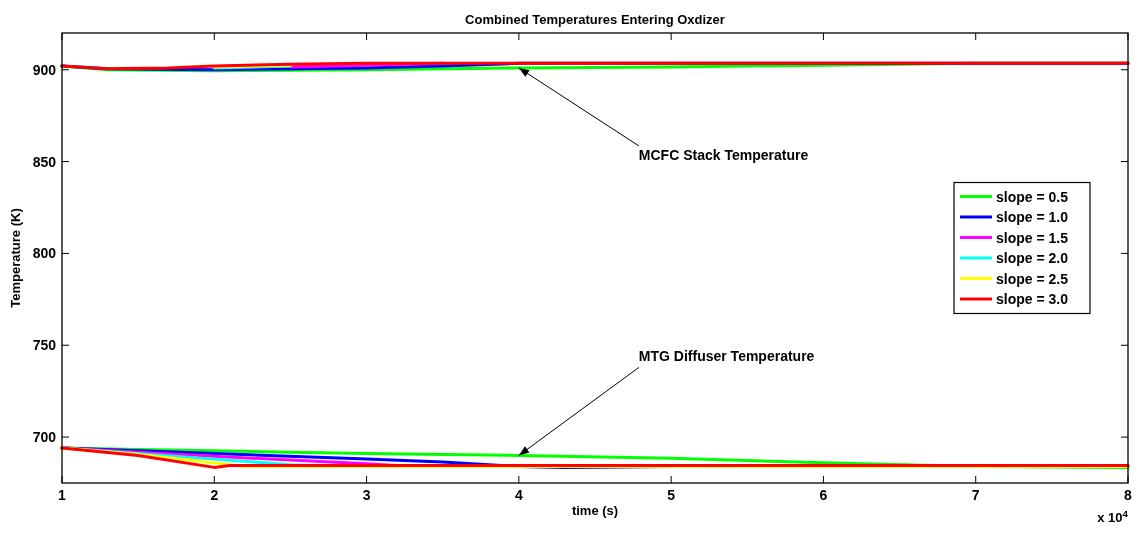 The width and height of the screenshot is (1144, 542). Describe the element at coordinates (1032, 278) in the screenshot. I see `legend-label: slope = 2.5` at that location.